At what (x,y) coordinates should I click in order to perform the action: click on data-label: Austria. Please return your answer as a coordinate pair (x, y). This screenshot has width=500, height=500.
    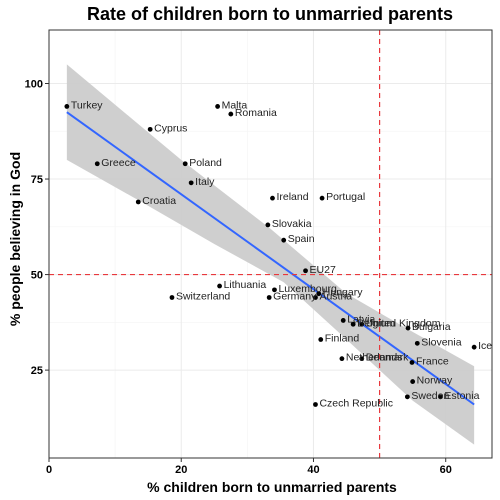
    Looking at the image, I should click on (335, 297).